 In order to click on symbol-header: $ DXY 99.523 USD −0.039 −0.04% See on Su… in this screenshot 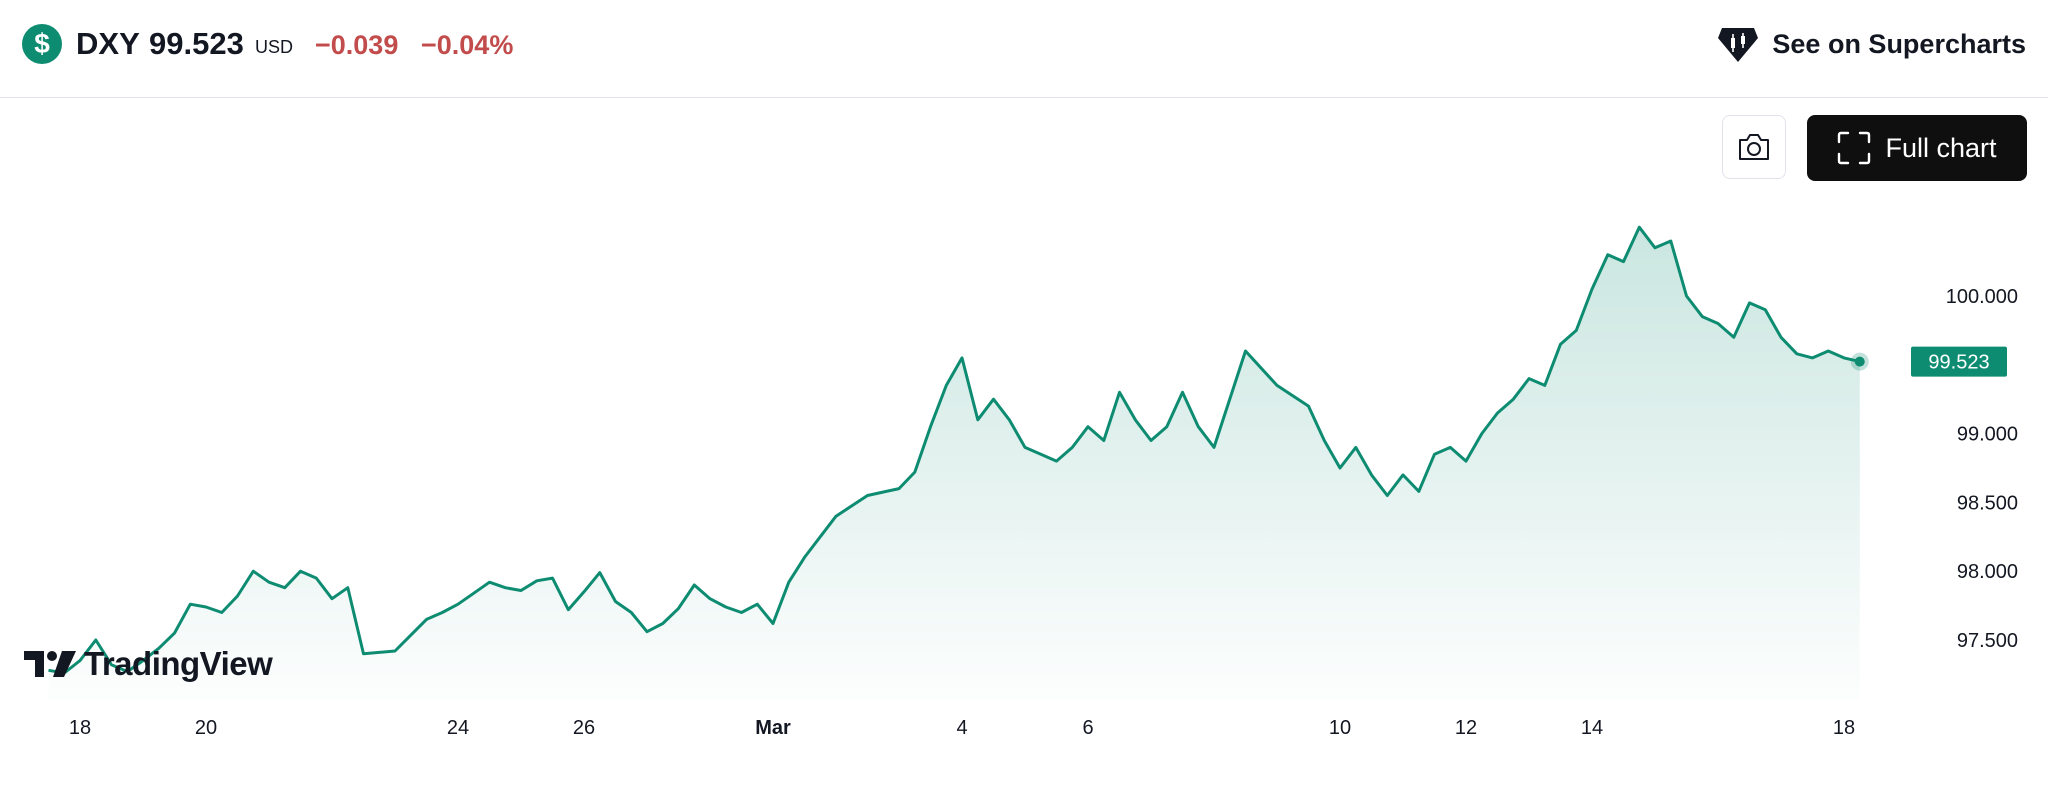, I will do `click(1024, 49)`.